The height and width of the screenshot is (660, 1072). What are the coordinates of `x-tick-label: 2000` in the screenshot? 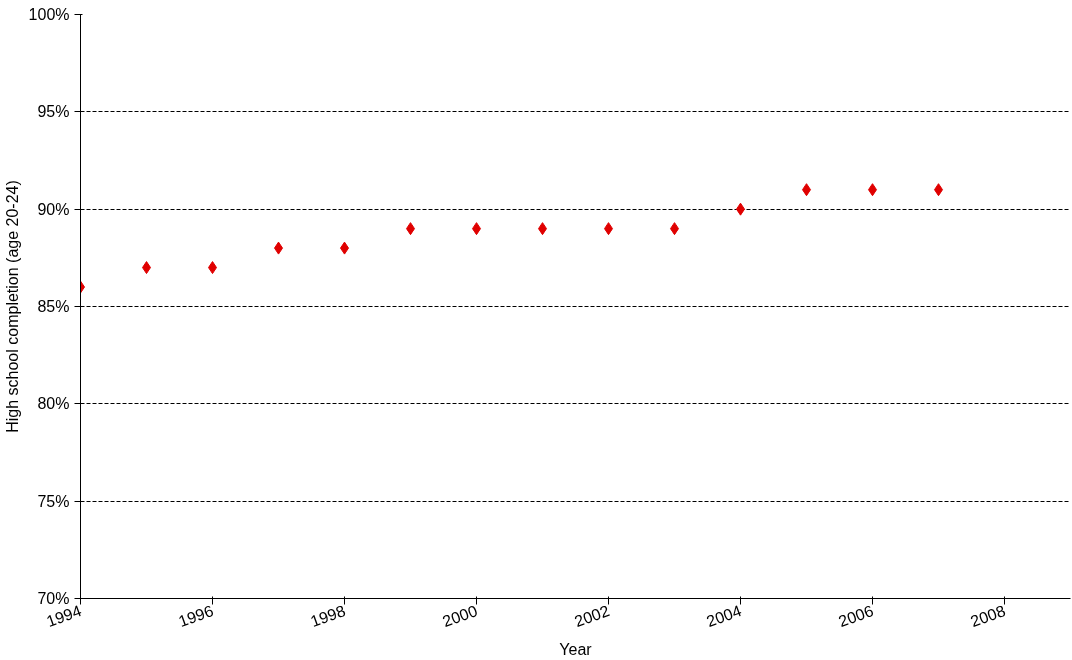 It's located at (460, 616).